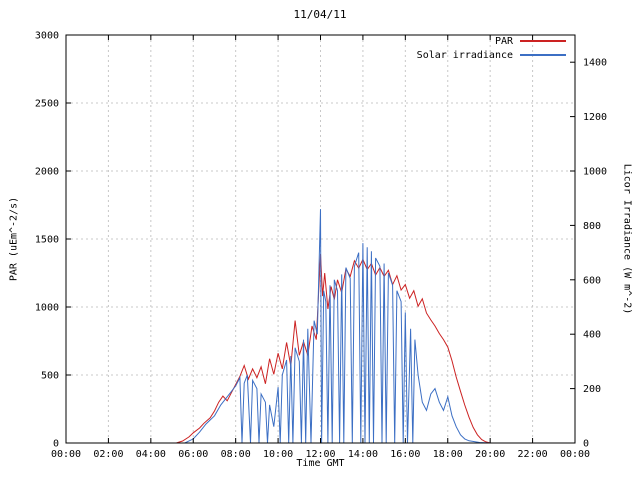 The height and width of the screenshot is (480, 640). I want to click on svg-text: 1200, so click(595, 117).